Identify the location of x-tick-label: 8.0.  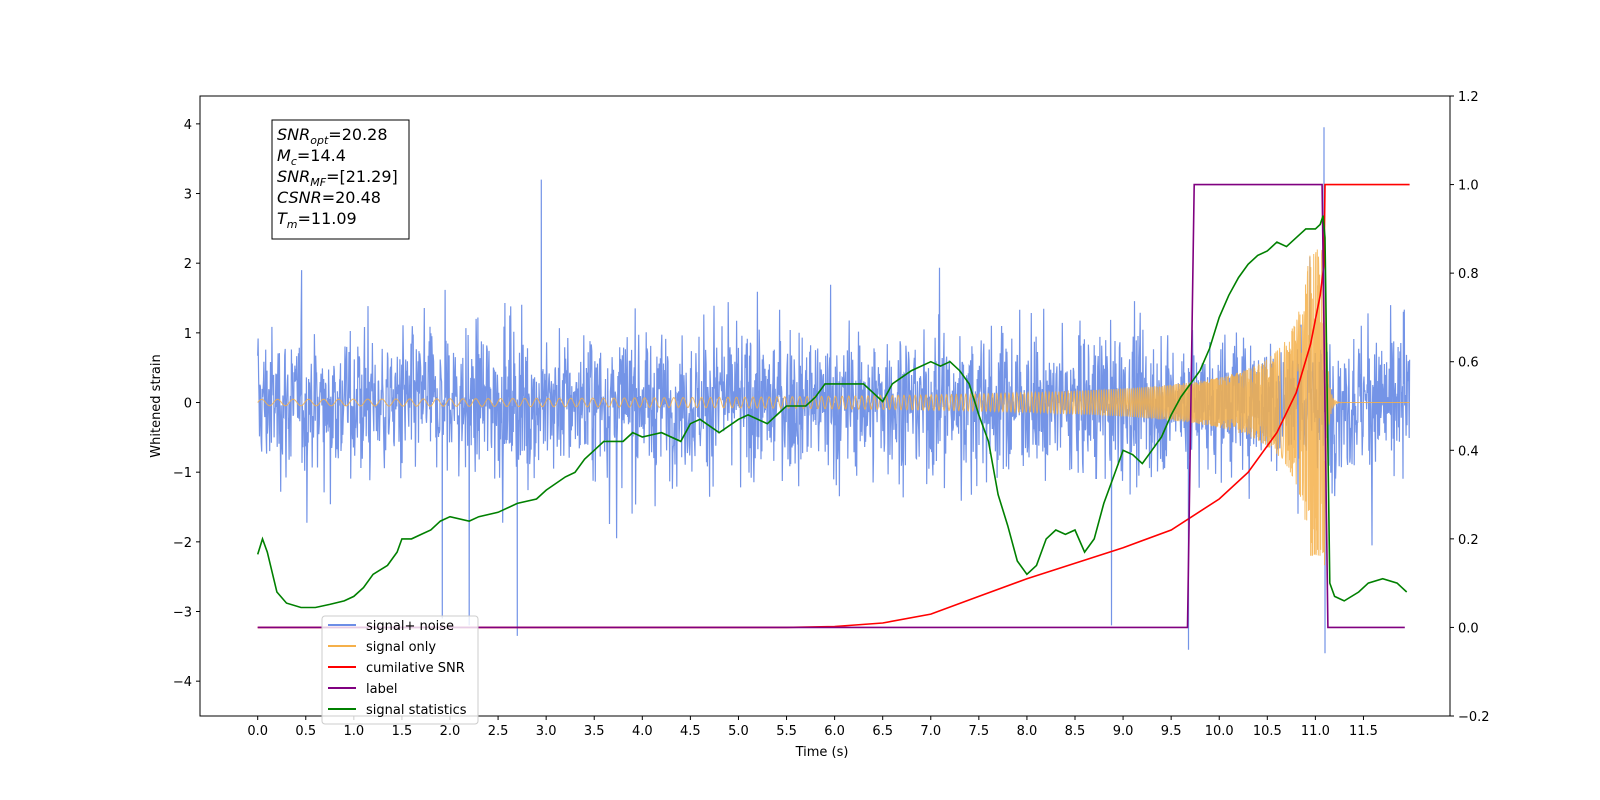
(1027, 731).